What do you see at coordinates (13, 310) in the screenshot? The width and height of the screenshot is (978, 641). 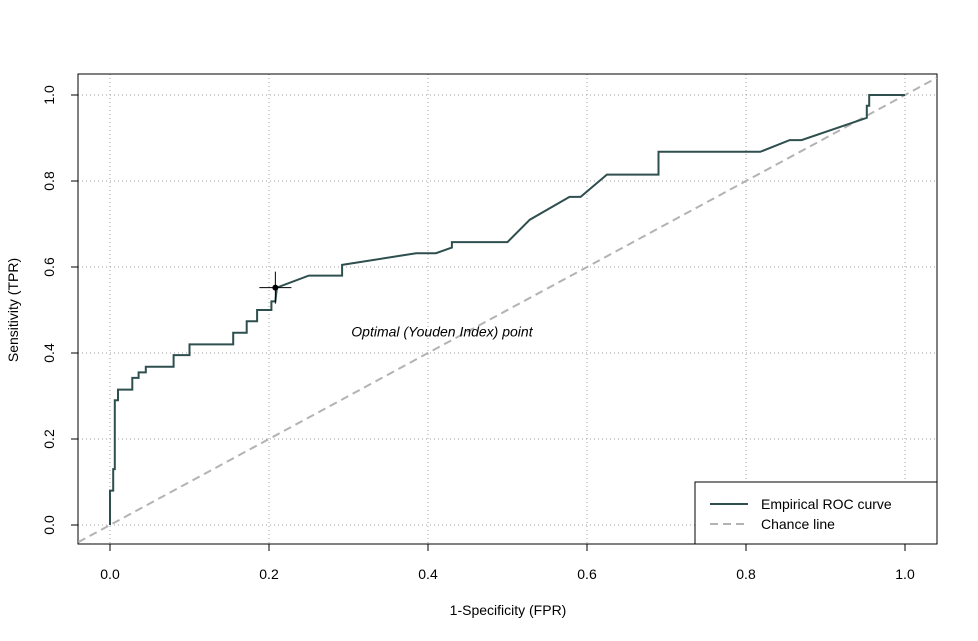 I see `y-axis-title: Sensitivity (TPR)` at bounding box center [13, 310].